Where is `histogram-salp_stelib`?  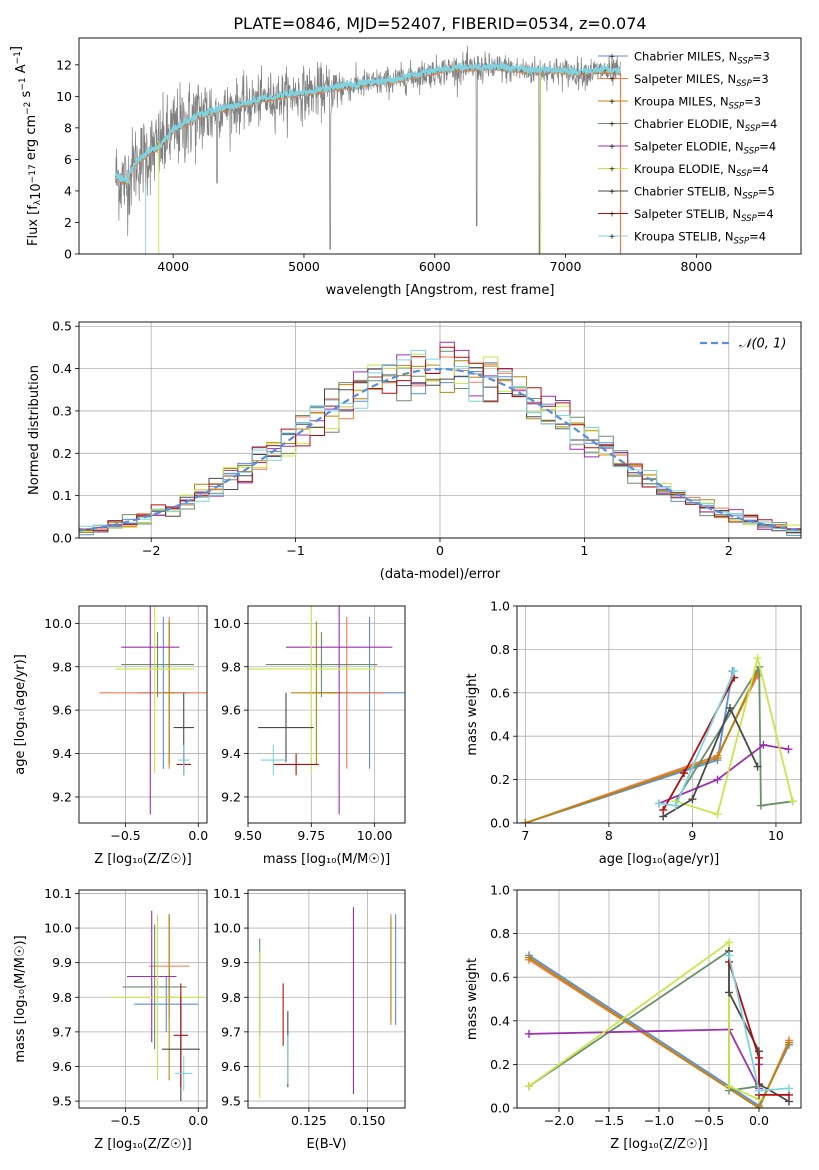 histogram-salp_stelib is located at coordinates (440, 442).